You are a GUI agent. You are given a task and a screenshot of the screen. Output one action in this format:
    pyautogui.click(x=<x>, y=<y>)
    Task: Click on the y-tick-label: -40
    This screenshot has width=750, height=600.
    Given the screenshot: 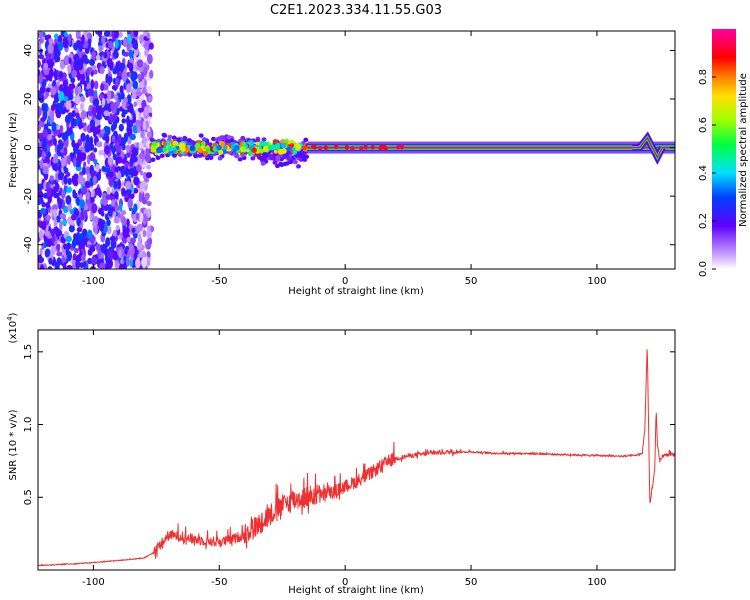 What is the action you would take?
    pyautogui.click(x=28, y=245)
    